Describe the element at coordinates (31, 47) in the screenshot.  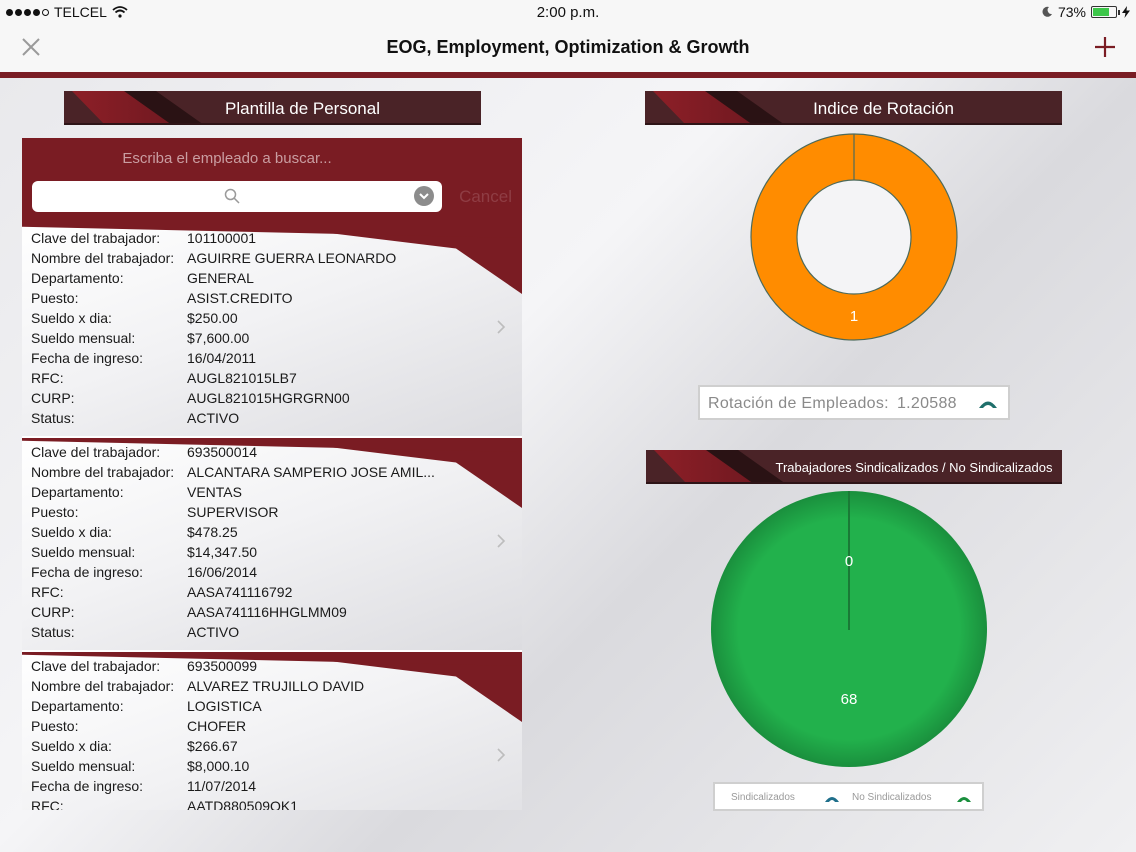
I see `close-icon` at that location.